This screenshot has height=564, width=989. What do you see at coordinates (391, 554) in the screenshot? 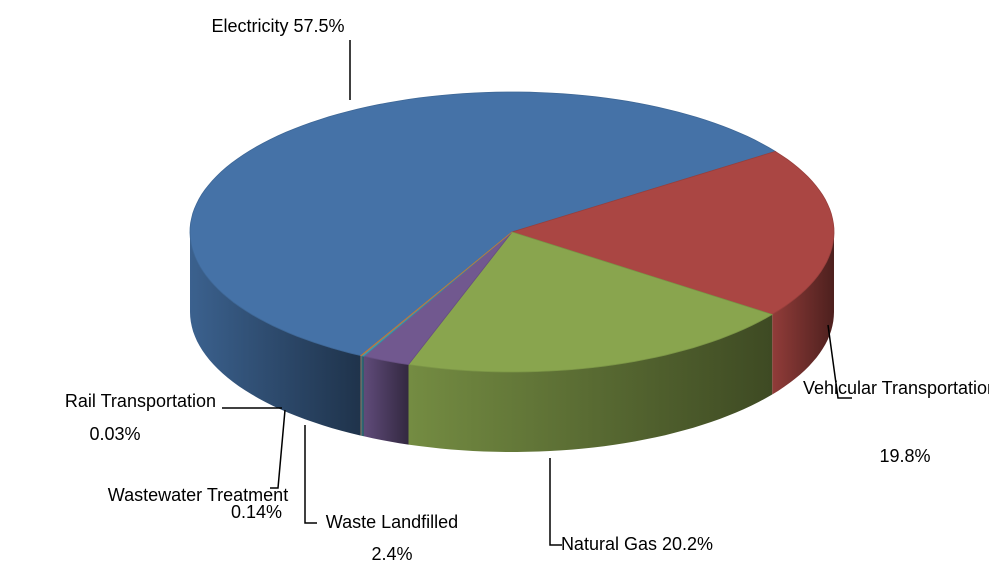
I see `value-label: 2.4%` at bounding box center [391, 554].